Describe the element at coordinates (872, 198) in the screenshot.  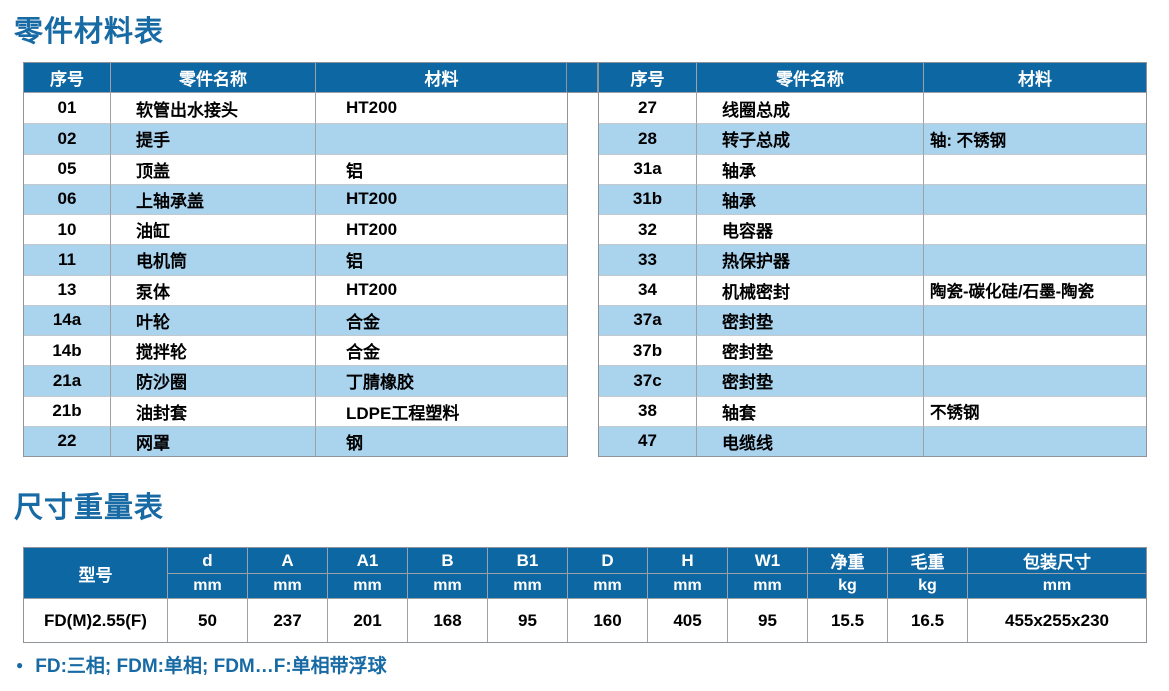
I see `table-row: 31b 轴承` at that location.